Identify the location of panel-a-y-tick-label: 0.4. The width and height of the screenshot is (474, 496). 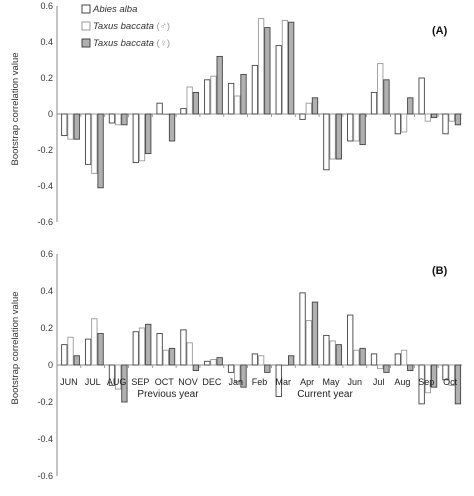
(46, 42).